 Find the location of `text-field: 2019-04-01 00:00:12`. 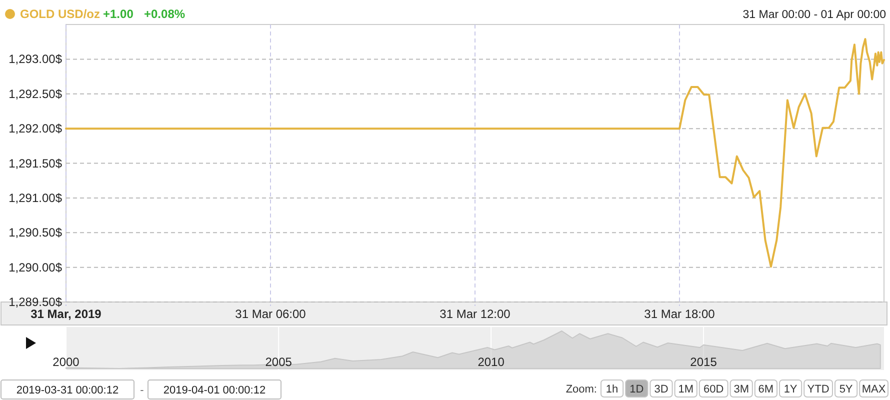

text-field: 2019-04-01 00:00:12 is located at coordinates (215, 390).